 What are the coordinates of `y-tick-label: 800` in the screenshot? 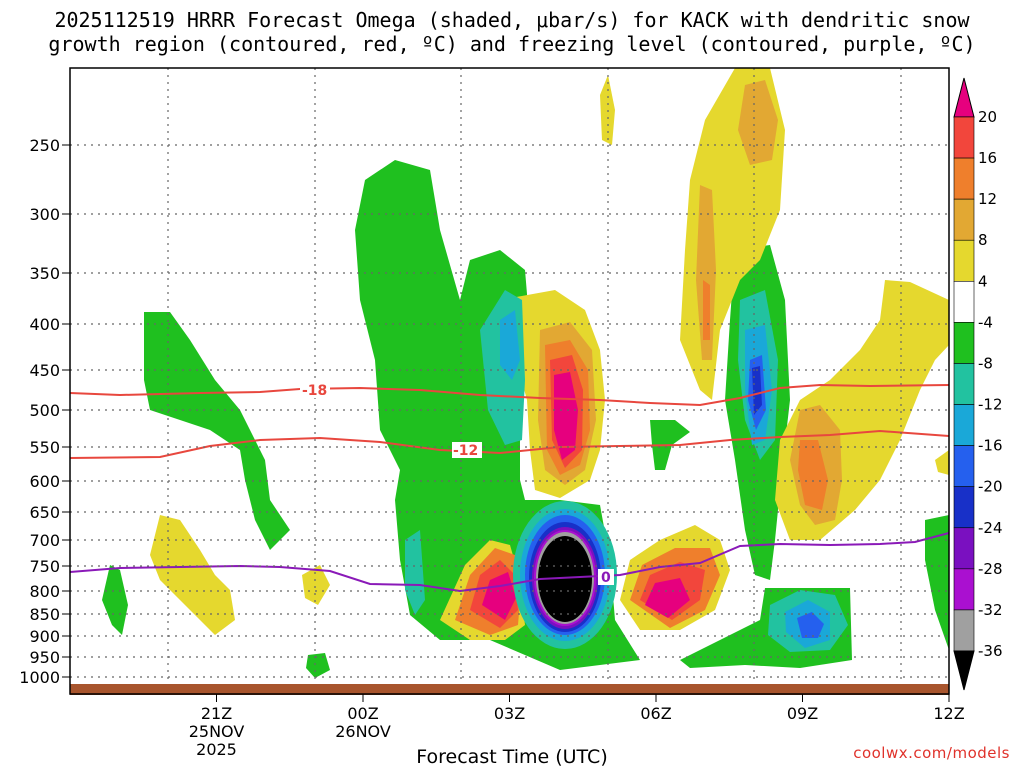 It's located at (44, 591).